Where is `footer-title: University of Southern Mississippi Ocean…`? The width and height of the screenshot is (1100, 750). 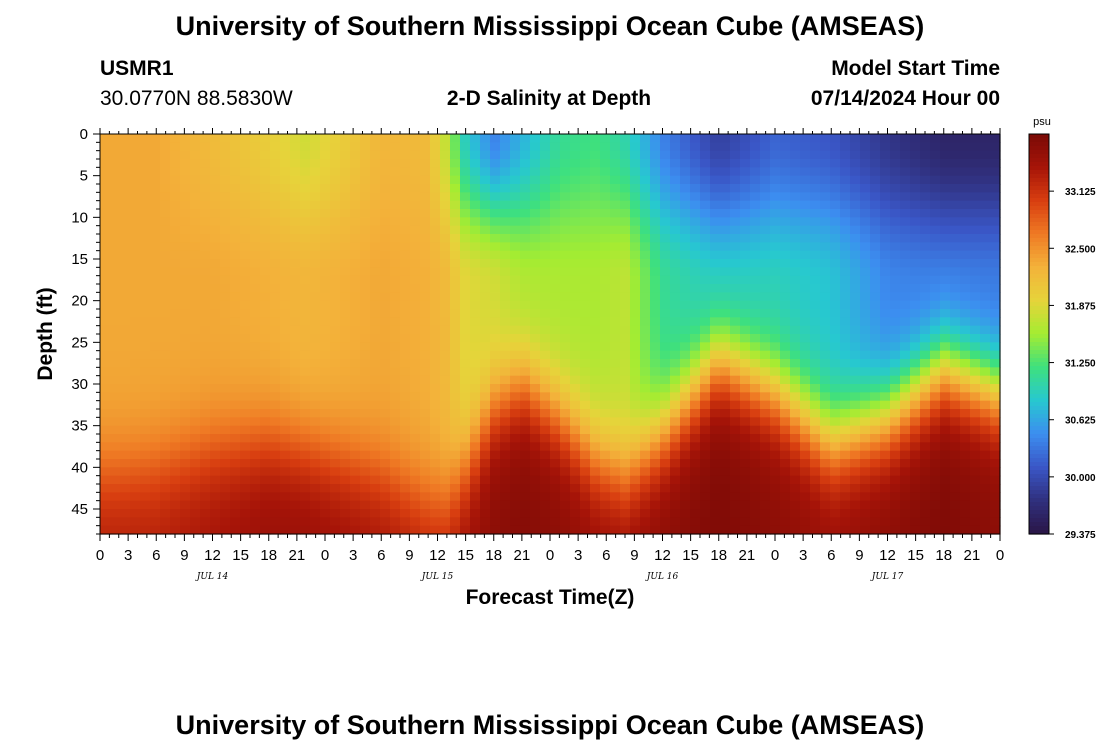
footer-title: University of Southern Mississippi Ocean… is located at coordinates (550, 725).